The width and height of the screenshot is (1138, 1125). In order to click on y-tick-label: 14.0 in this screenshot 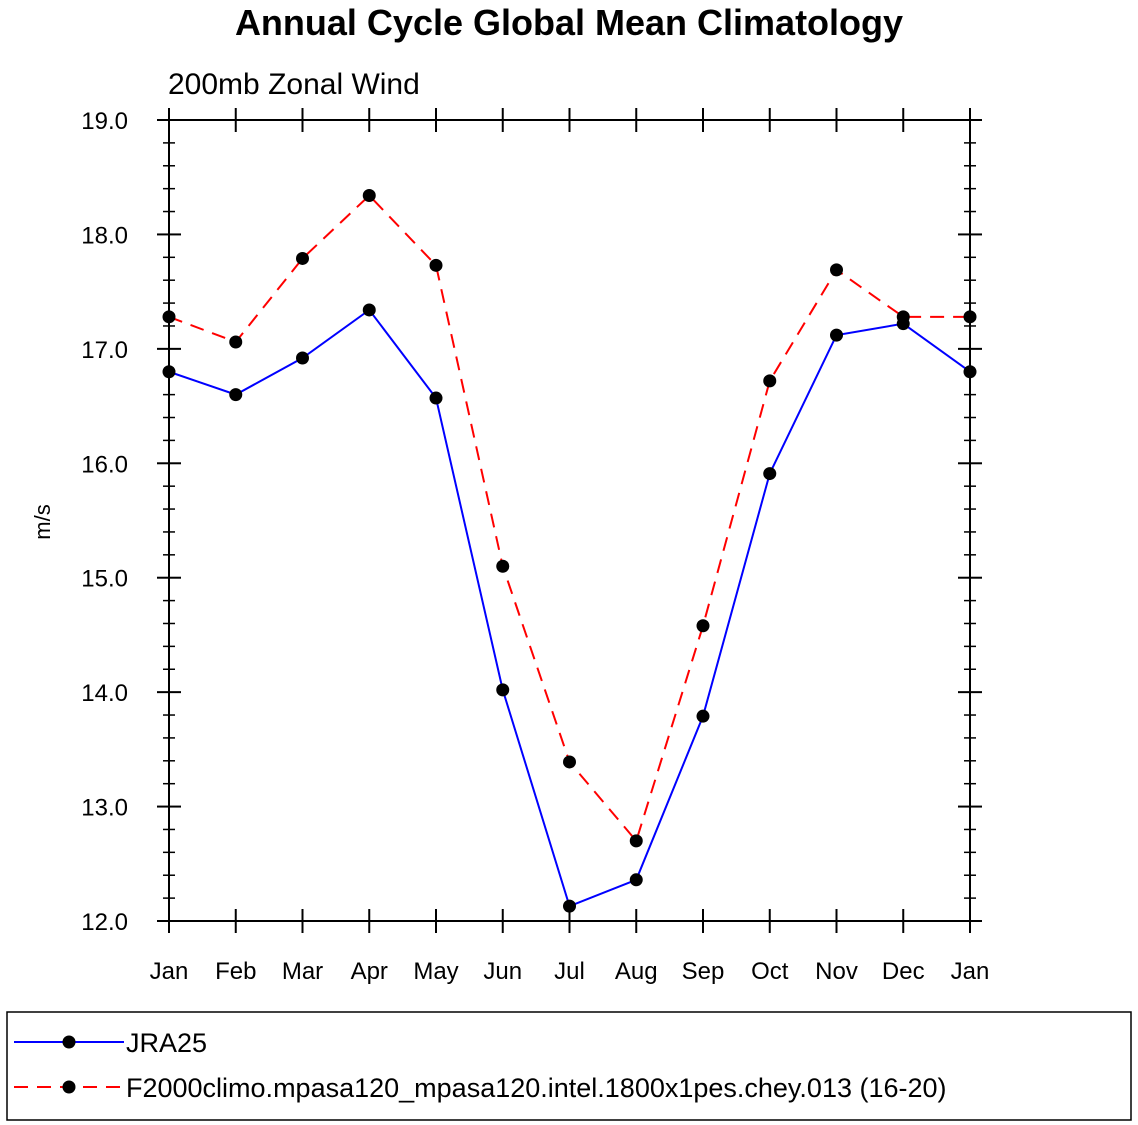, I will do `click(104, 693)`.